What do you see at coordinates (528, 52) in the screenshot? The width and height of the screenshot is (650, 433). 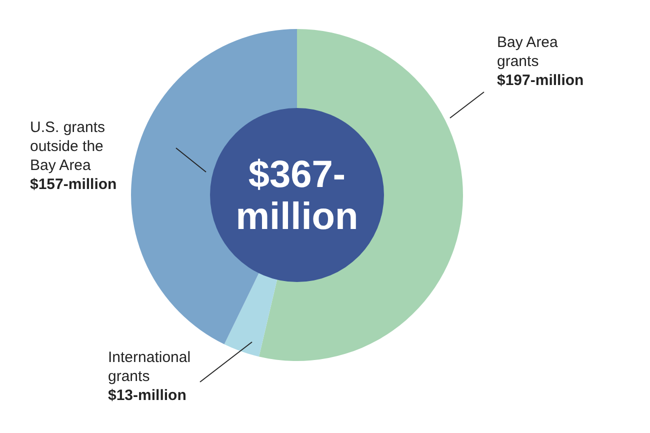 I see `slice-label: Bay Area grants` at bounding box center [528, 52].